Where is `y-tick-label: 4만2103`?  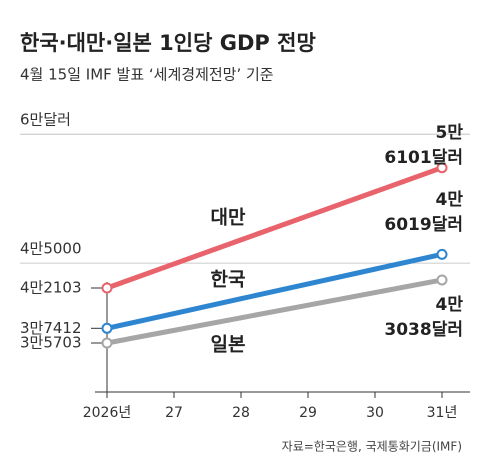 y-tick-label: 4만2103 is located at coordinates (51, 287).